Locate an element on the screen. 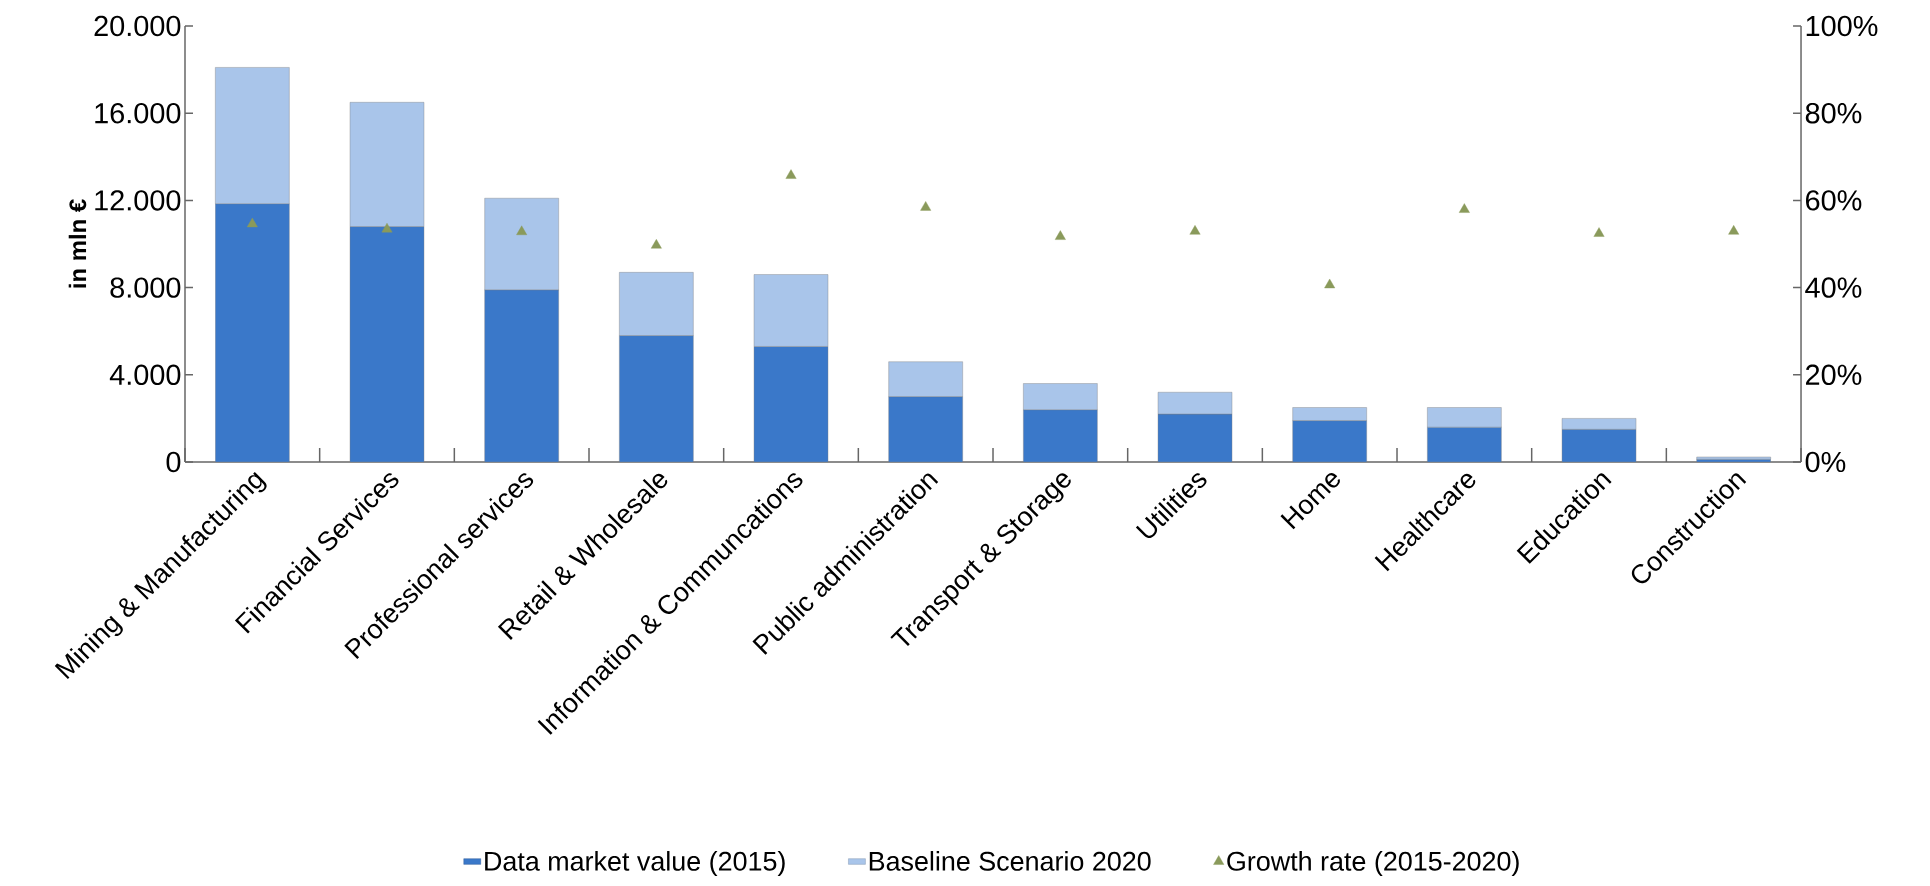 Image resolution: width=1930 pixels, height=886 pixels. y2-tick-label: 60% is located at coordinates (1834, 200).